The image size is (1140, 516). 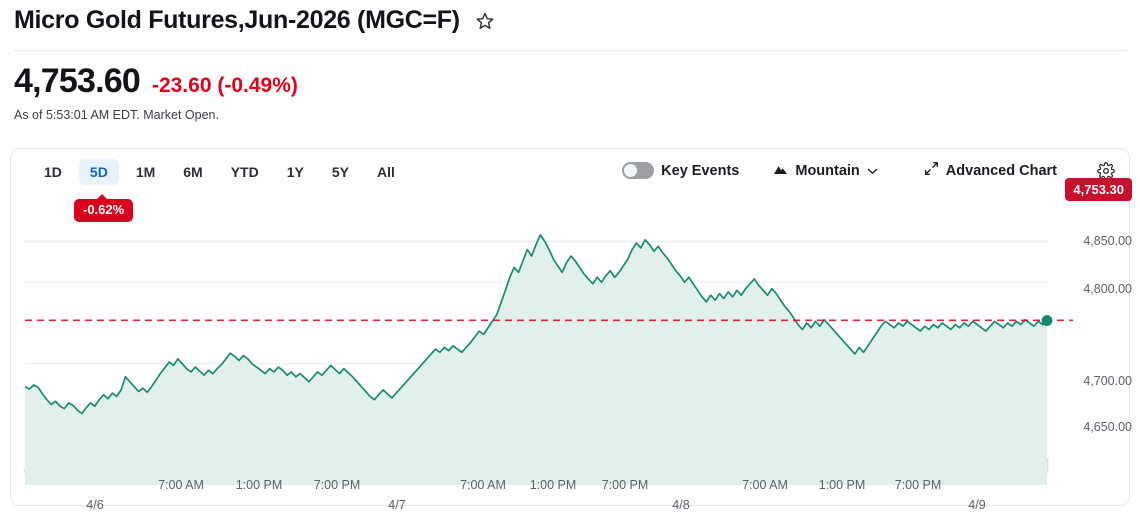 I want to click on current-price-tag: 4,753.30, so click(x=1098, y=189).